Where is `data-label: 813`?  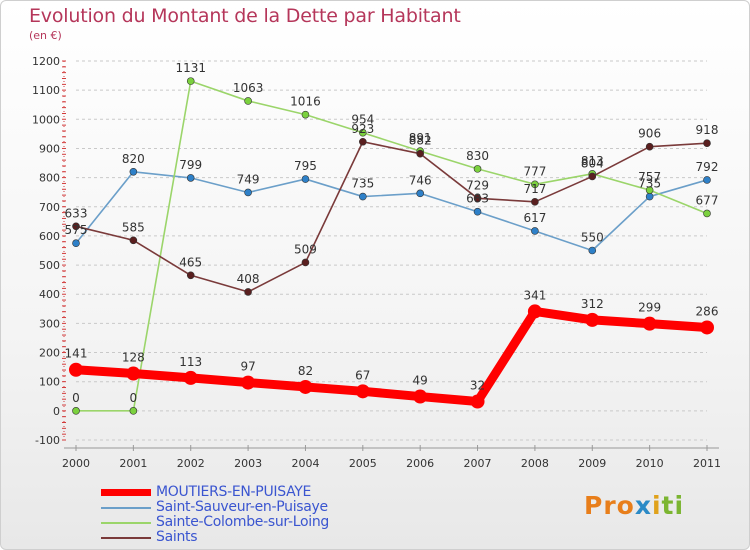 data-label: 813 is located at coordinates (592, 161).